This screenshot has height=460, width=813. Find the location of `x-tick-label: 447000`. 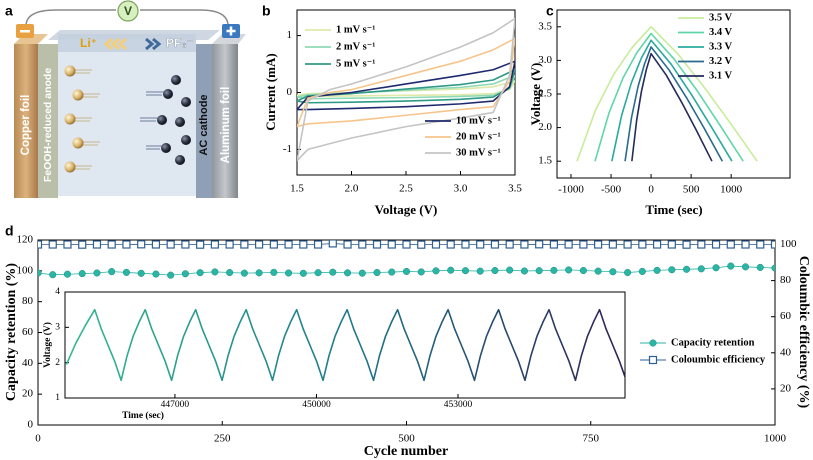

x-tick-label: 447000 is located at coordinates (175, 405).